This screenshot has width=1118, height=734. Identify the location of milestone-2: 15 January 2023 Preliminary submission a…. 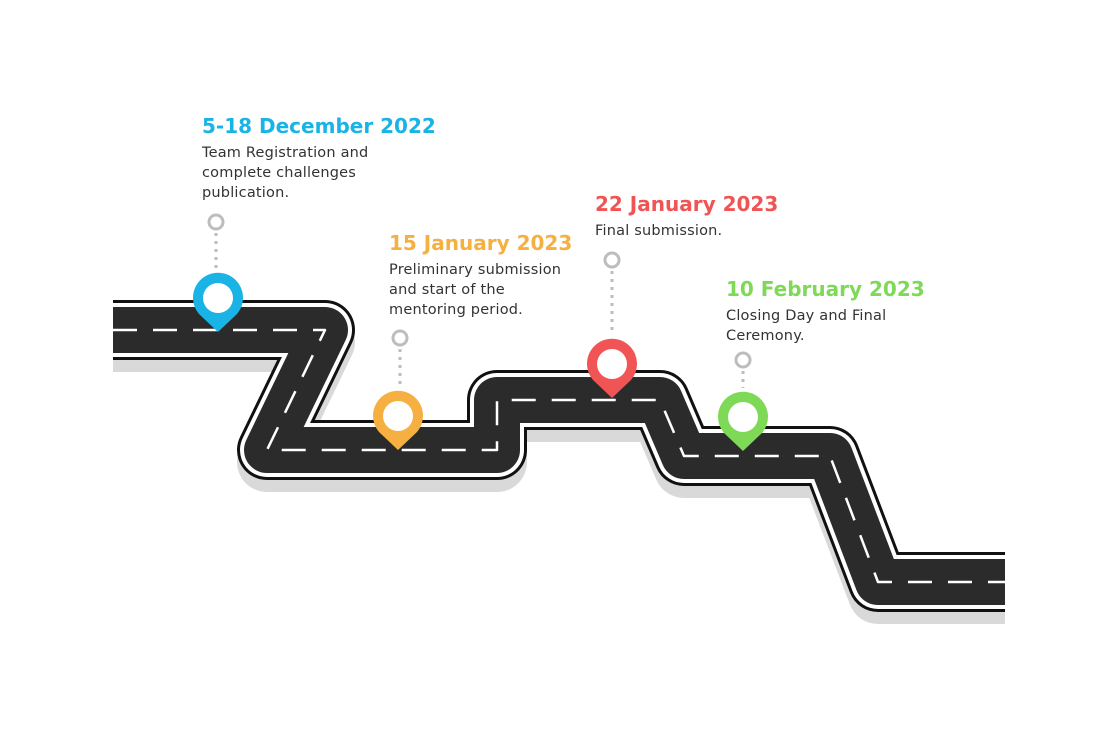
(489, 275).